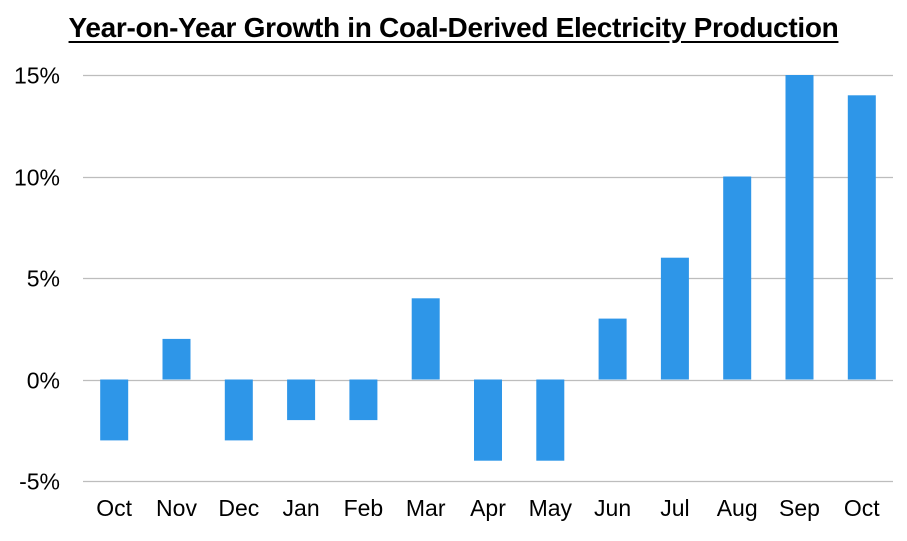 The image size is (907, 541). I want to click on x-tick-label: Jul, so click(674, 508).